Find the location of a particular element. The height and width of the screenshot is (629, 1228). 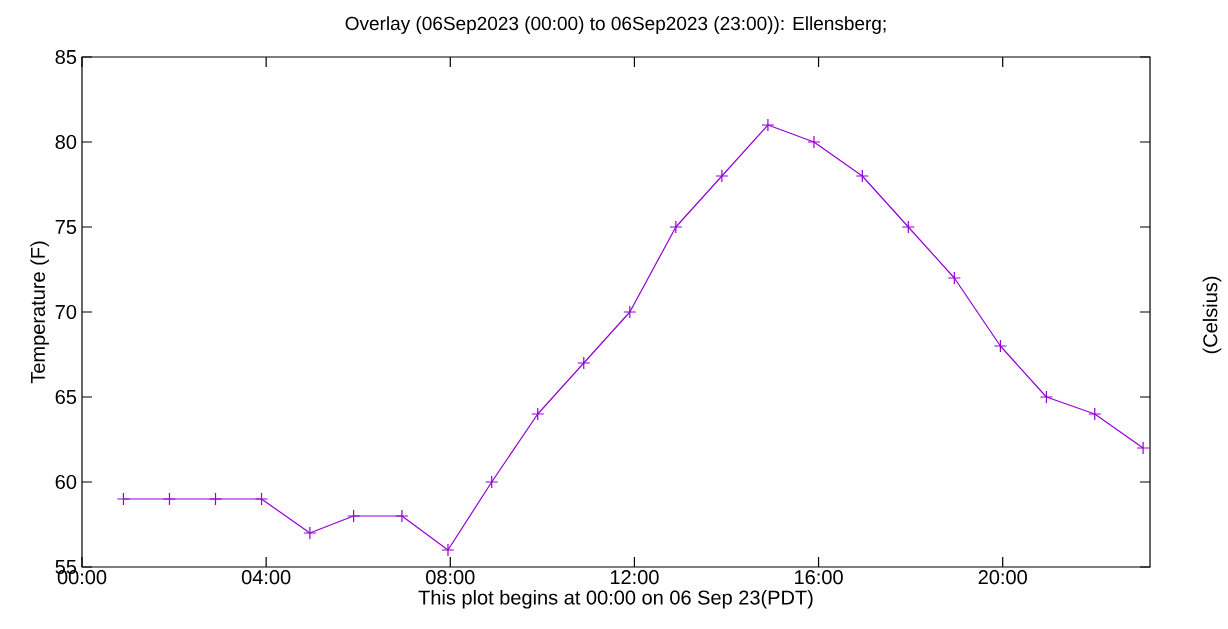

y-tick-label: 65 is located at coordinates (66, 397).